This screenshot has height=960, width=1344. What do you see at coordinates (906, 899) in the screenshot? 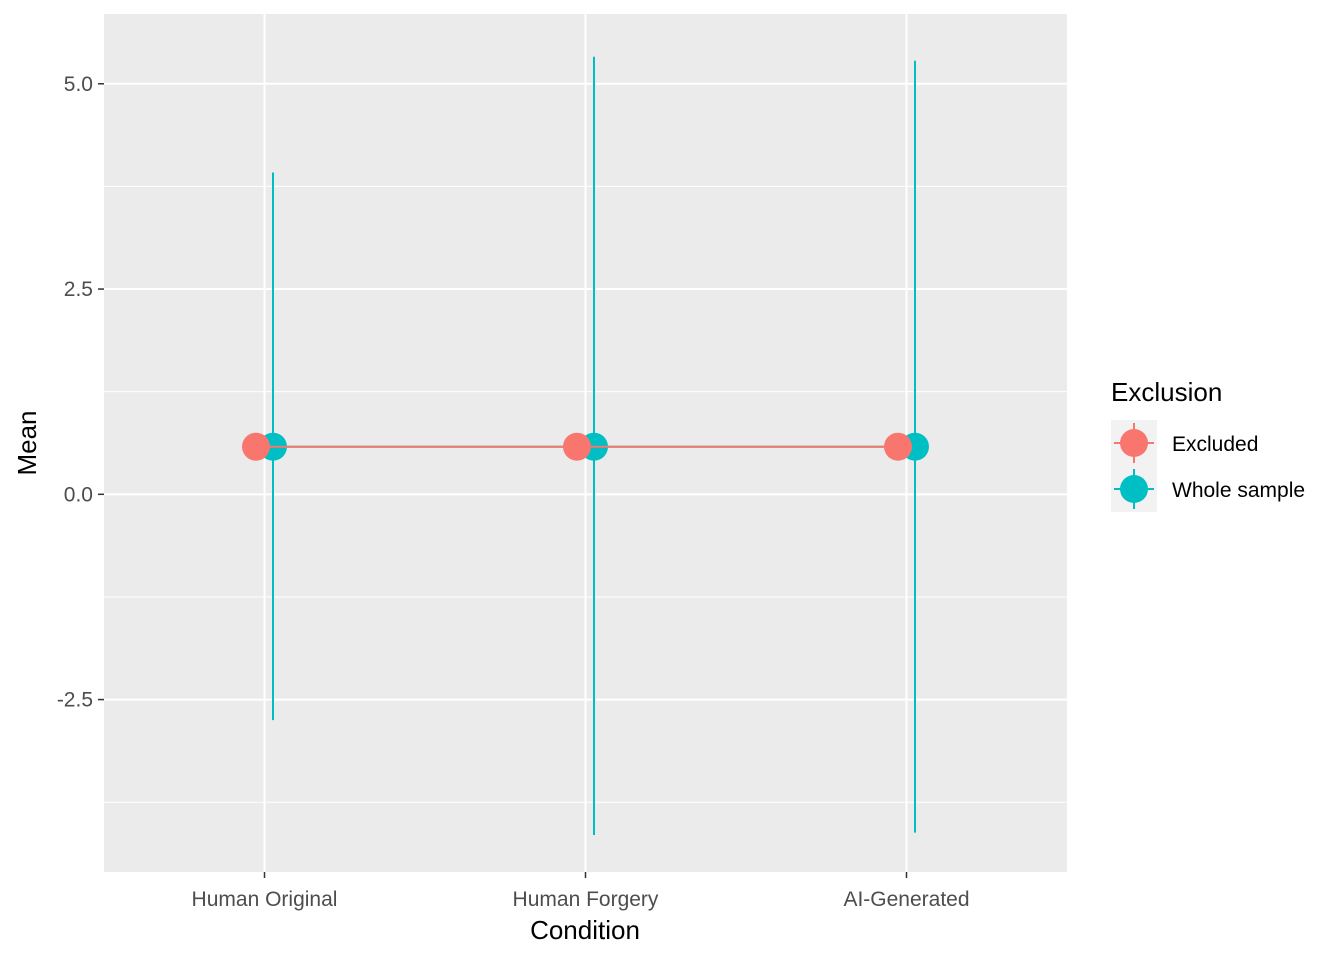
I see `x-tick-label: AI-Generated` at bounding box center [906, 899].